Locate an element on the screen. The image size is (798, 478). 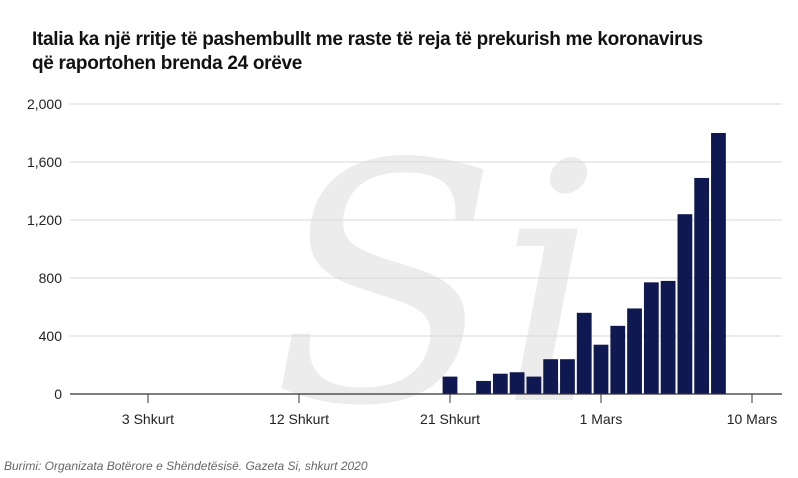
x-tick-label: 3 Shkurt is located at coordinates (148, 419).